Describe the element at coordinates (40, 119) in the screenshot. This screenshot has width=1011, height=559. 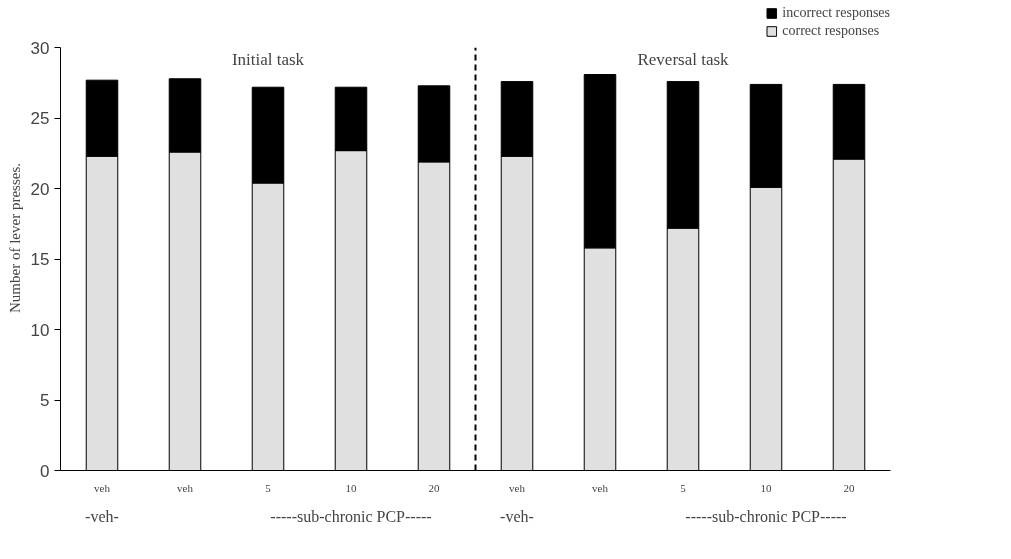
I see `y-tick-label: 25` at that location.